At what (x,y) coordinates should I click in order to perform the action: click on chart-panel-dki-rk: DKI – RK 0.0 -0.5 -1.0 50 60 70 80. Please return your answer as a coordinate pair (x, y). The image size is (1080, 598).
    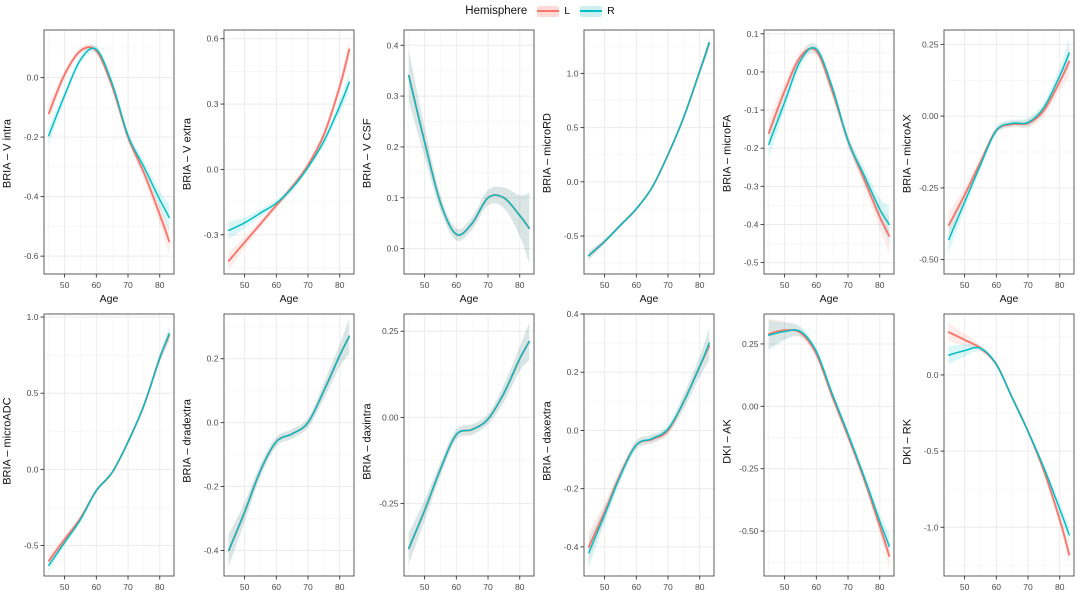
    Looking at the image, I should click on (990, 453).